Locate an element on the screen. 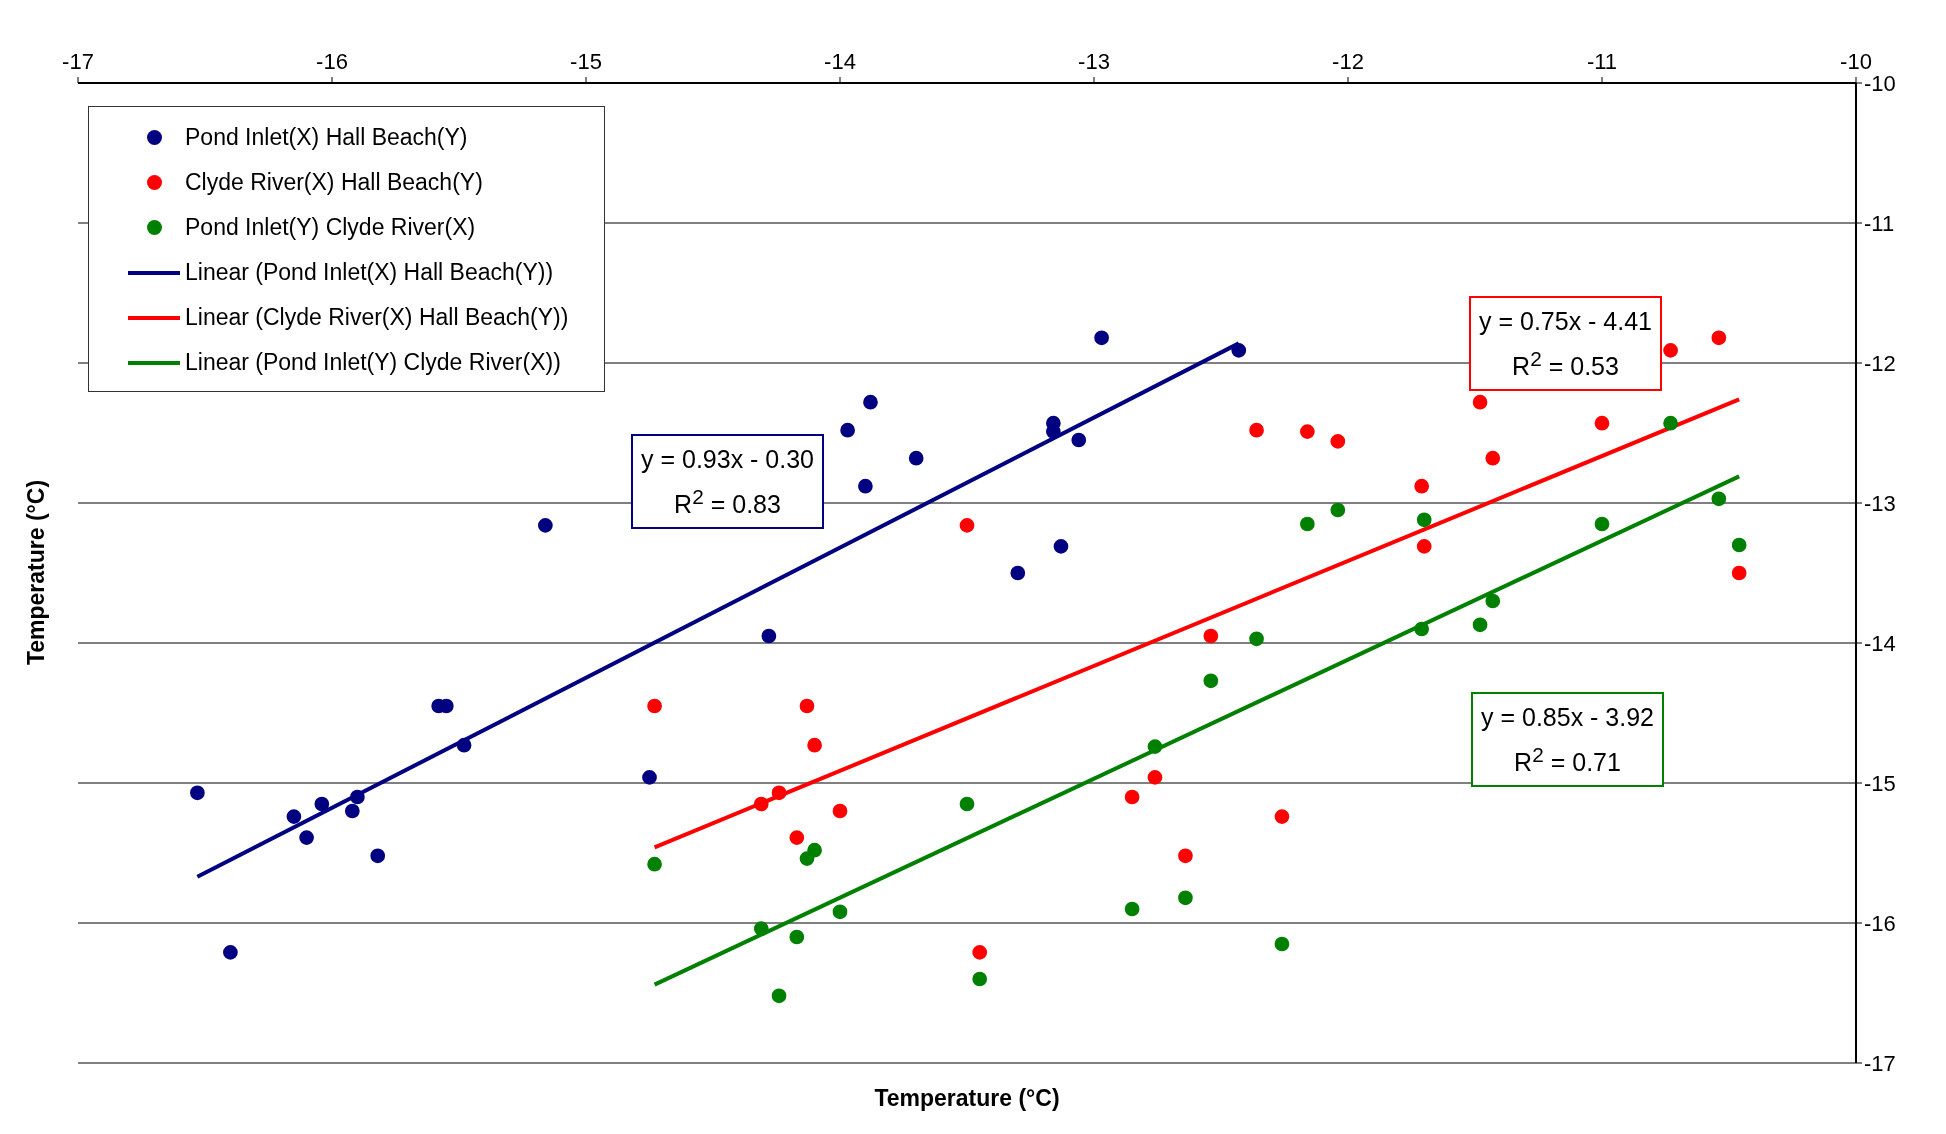 The height and width of the screenshot is (1134, 1946). y-tick-label: -13 is located at coordinates (1880, 503).